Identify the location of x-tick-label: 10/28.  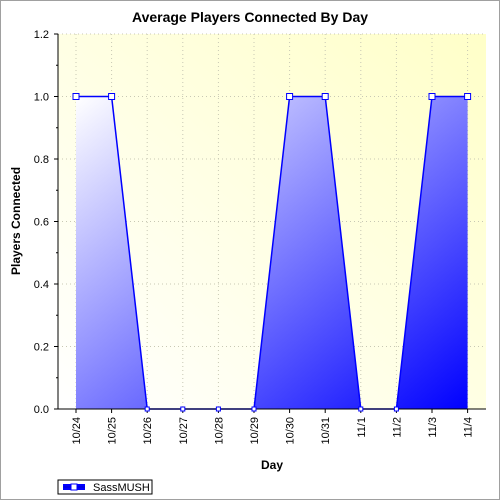
(219, 431).